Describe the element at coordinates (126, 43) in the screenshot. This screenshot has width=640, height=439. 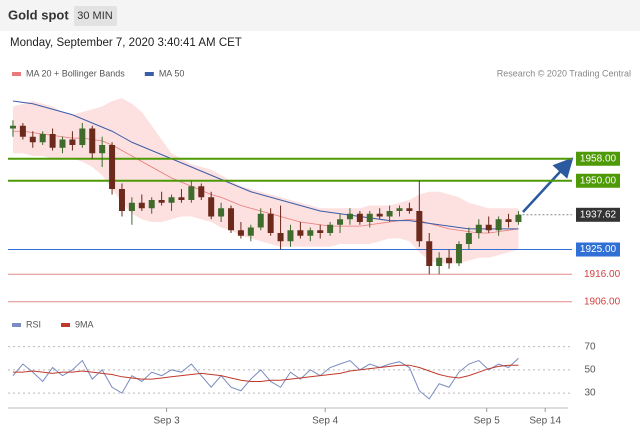
I see `timestamp: Monday, September 7, 2020 3:40:41 AM CET` at that location.